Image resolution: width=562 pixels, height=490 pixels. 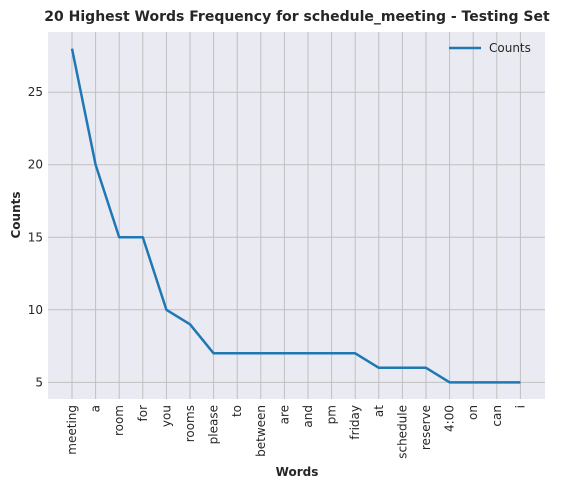 I want to click on x-tick-label: a, so click(x=96, y=408).